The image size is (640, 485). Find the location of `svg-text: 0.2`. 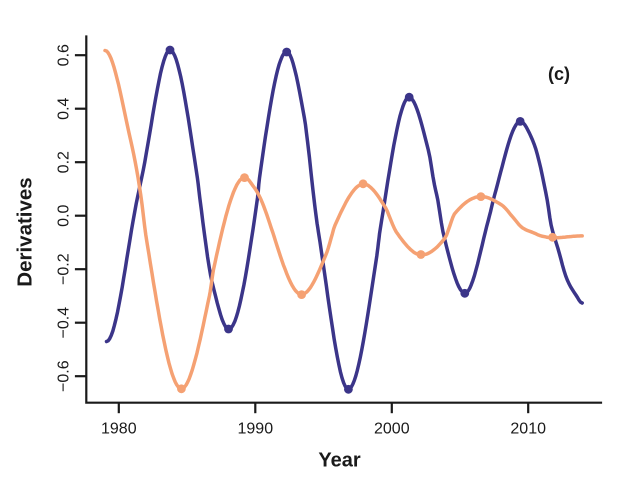

svg-text: 0.2 is located at coordinates (64, 162).